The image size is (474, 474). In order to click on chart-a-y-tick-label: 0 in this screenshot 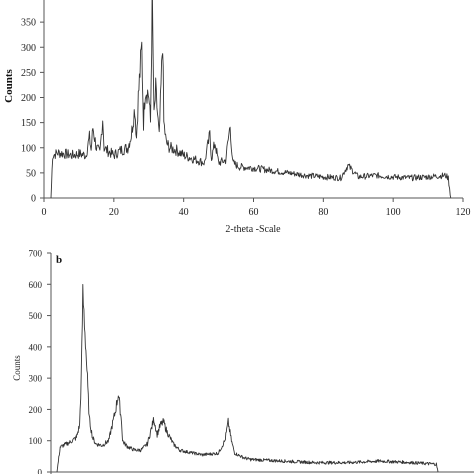, I will do `click(33, 199)`.